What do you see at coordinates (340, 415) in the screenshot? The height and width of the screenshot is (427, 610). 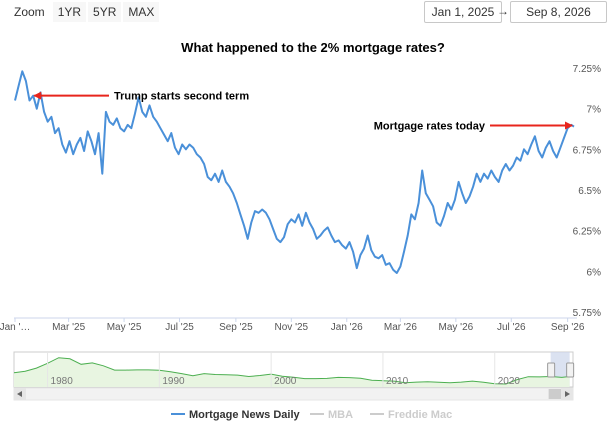 I see `legend-item-label: MBA` at bounding box center [340, 415].